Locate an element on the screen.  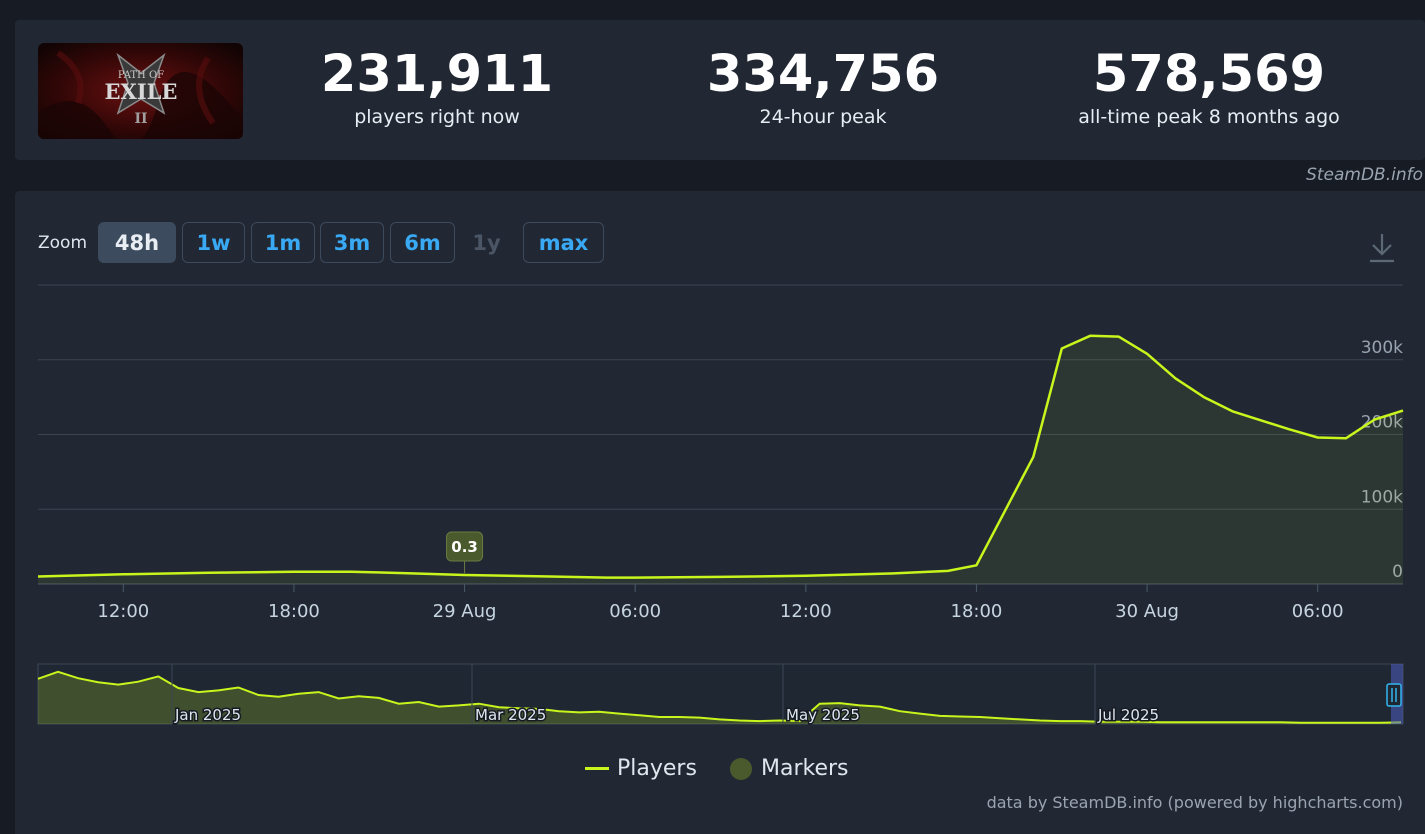
players-legend-line-icon is located at coordinates (597, 768).